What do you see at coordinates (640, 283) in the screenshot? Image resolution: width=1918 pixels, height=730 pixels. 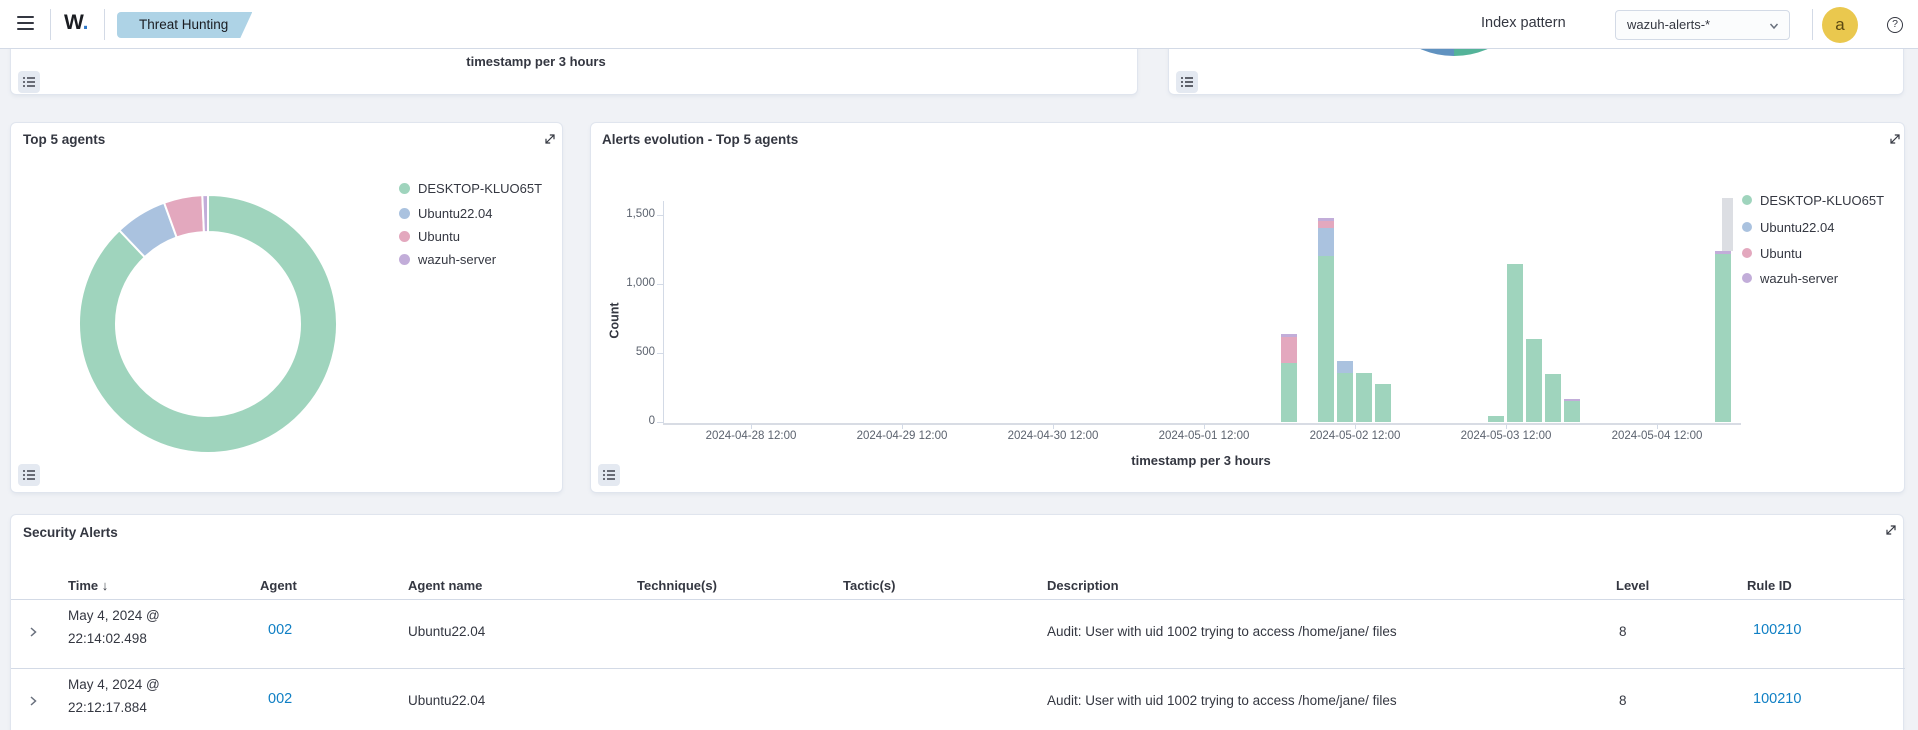 I see `y-tick-label: 1,000` at bounding box center [640, 283].